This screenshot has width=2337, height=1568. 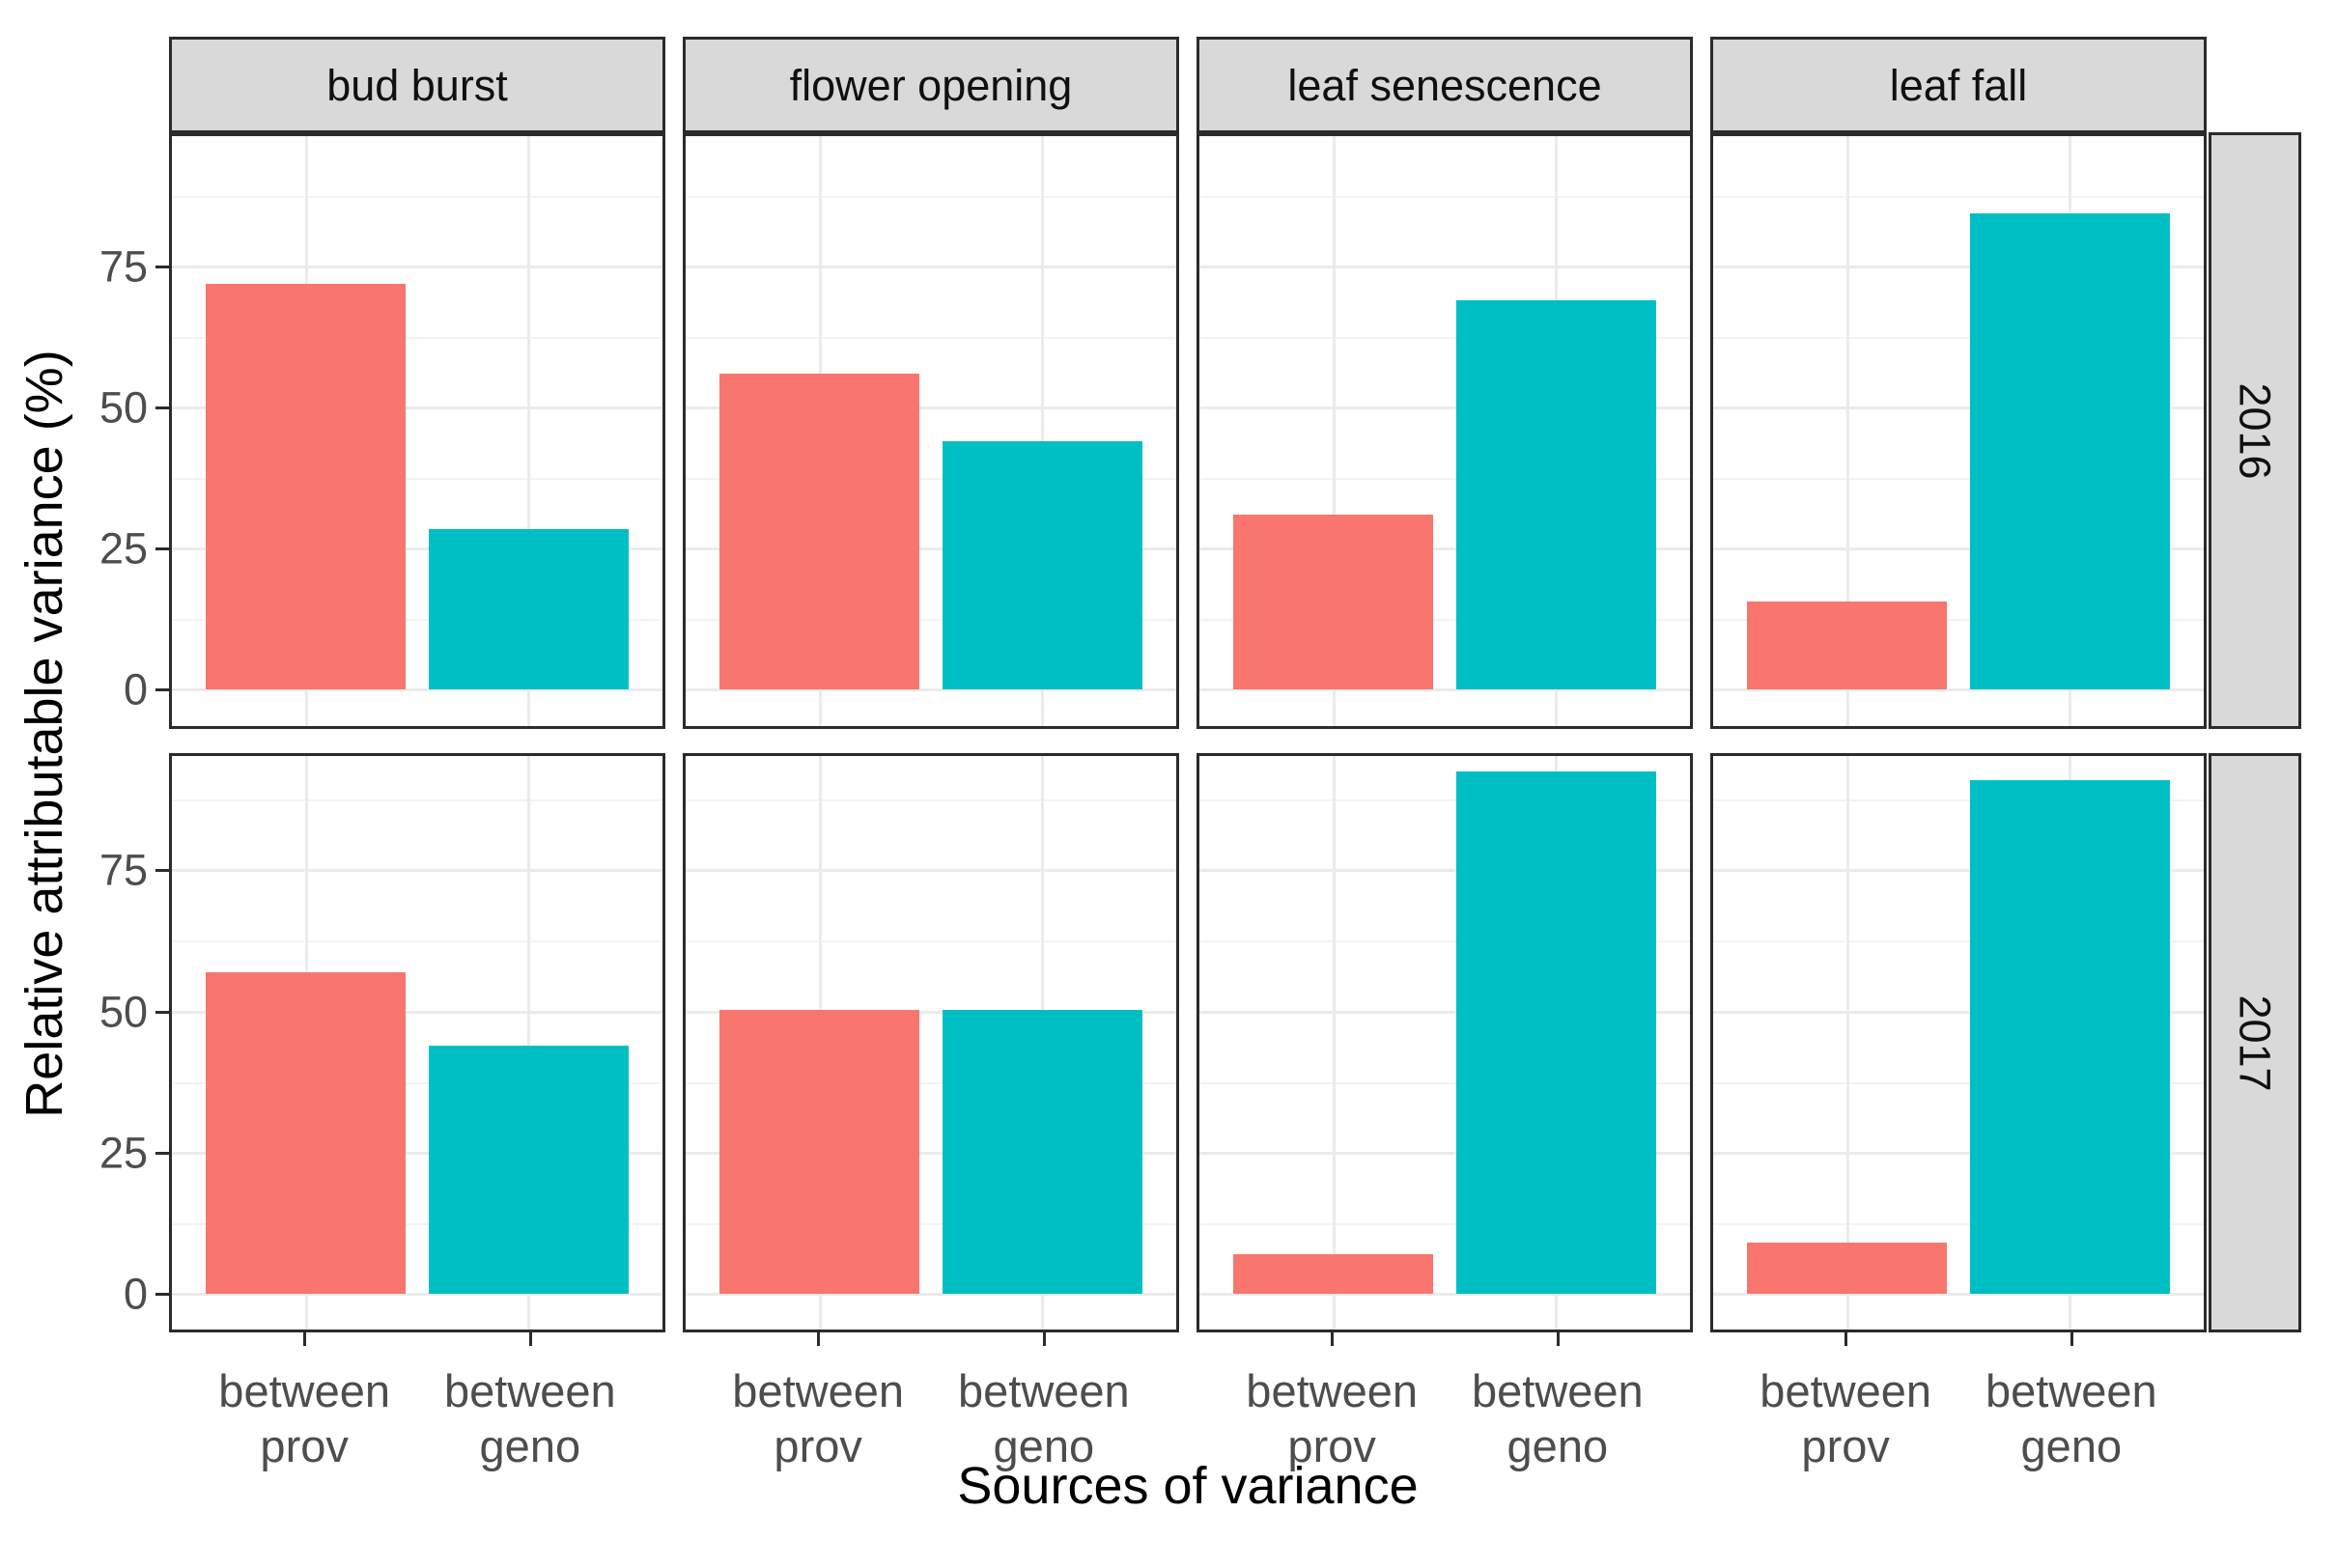 What do you see at coordinates (1444, 85) in the screenshot?
I see `facet-column-label: leaf senescence` at bounding box center [1444, 85].